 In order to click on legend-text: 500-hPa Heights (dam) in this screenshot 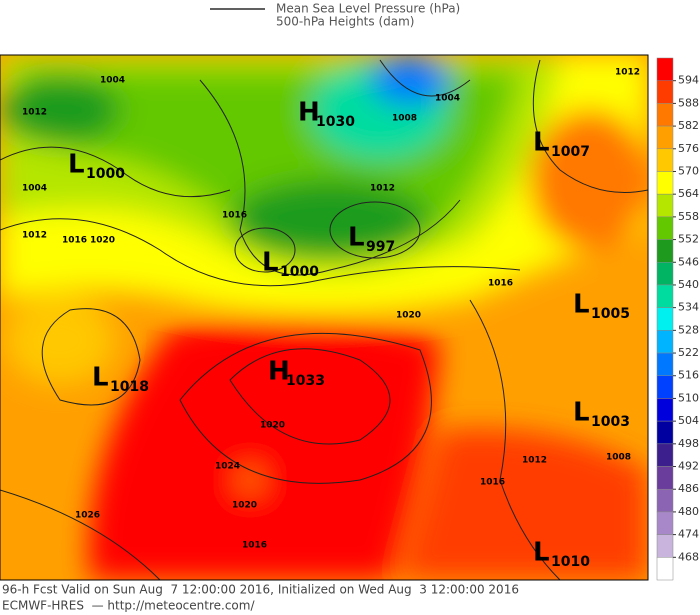, I will do `click(345, 22)`.